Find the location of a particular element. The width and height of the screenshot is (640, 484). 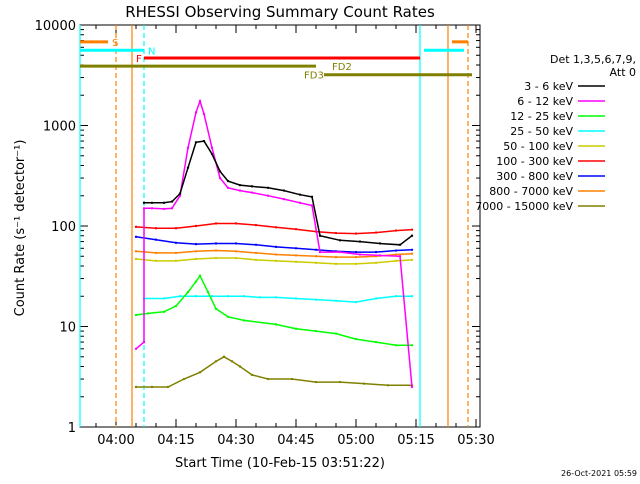

flag-label-f: F is located at coordinates (139, 59).